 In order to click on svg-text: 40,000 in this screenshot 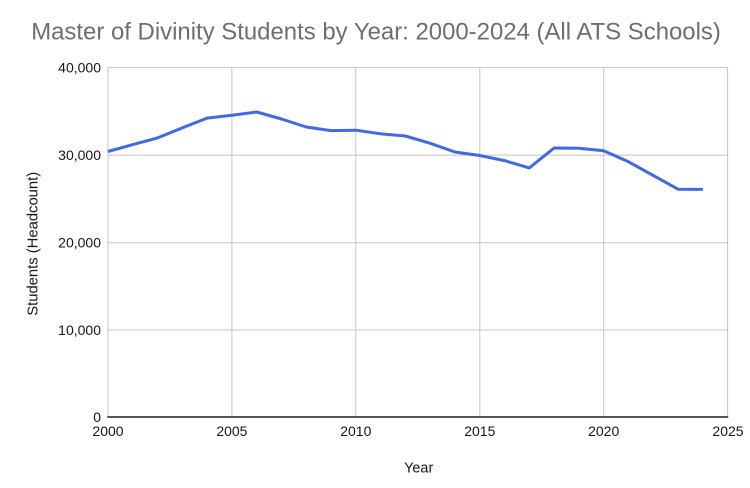, I will do `click(79, 68)`.